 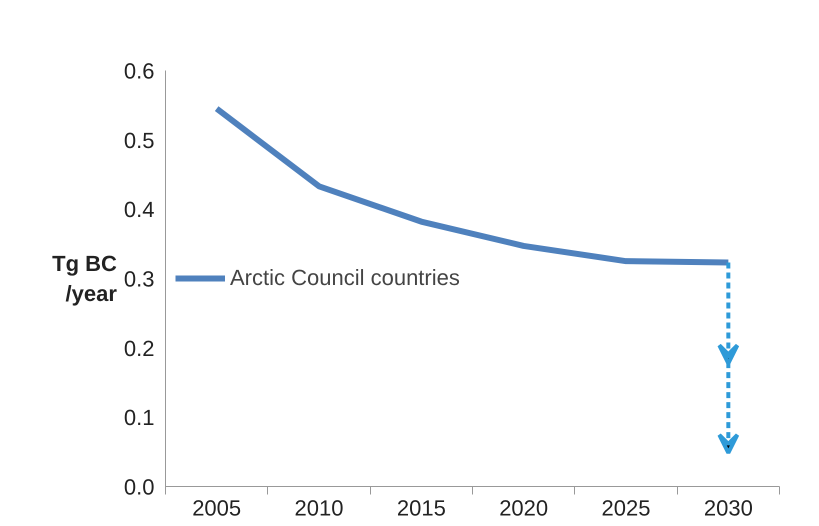 I want to click on text: 0.0, so click(x=139, y=487).